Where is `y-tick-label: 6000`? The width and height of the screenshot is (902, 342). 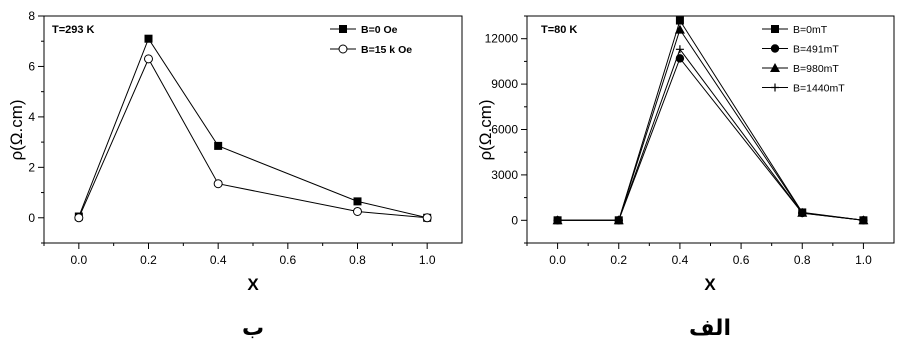 y-tick-label: 6000 is located at coordinates (504, 130).